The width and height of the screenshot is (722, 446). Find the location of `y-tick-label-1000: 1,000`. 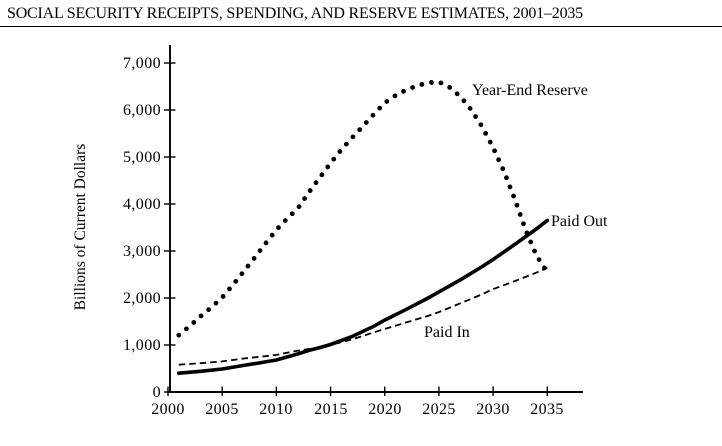

y-tick-label-1000: 1,000 is located at coordinates (142, 345).